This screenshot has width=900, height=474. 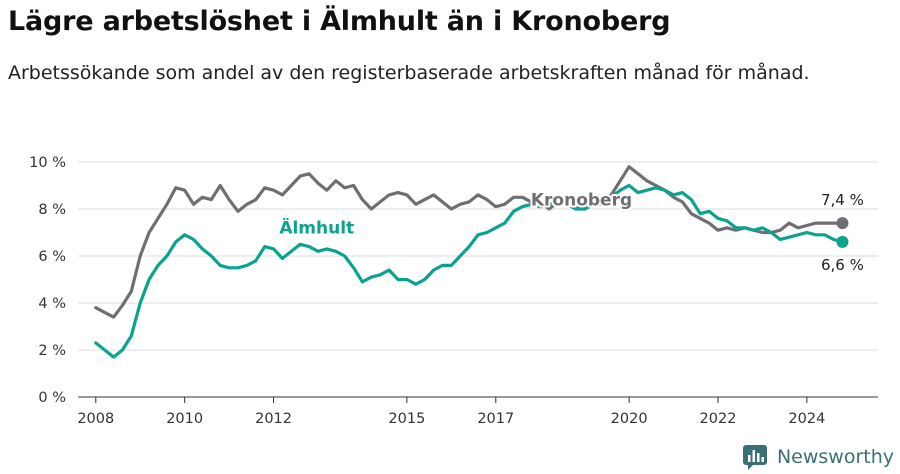 What do you see at coordinates (273, 419) in the screenshot?
I see `x-tick-label: 2012` at bounding box center [273, 419].